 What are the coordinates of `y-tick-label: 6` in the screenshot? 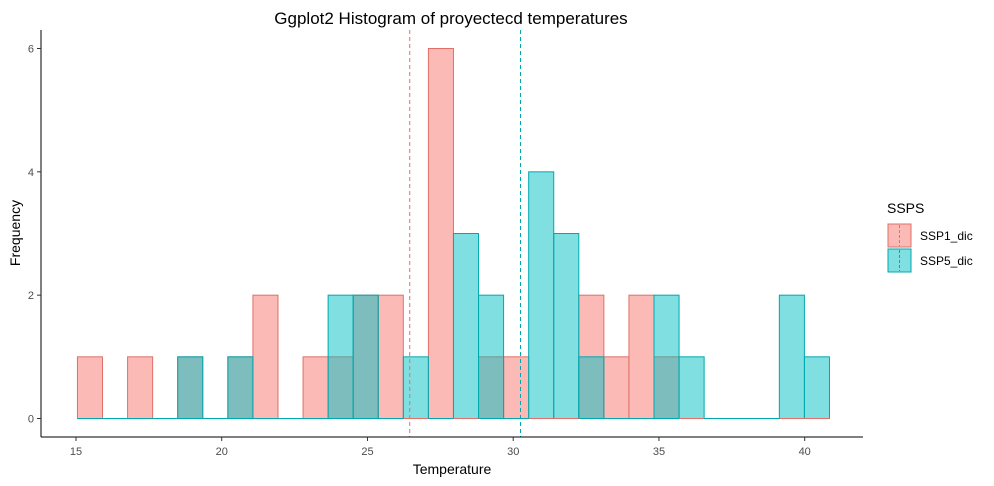 It's located at (31, 50).